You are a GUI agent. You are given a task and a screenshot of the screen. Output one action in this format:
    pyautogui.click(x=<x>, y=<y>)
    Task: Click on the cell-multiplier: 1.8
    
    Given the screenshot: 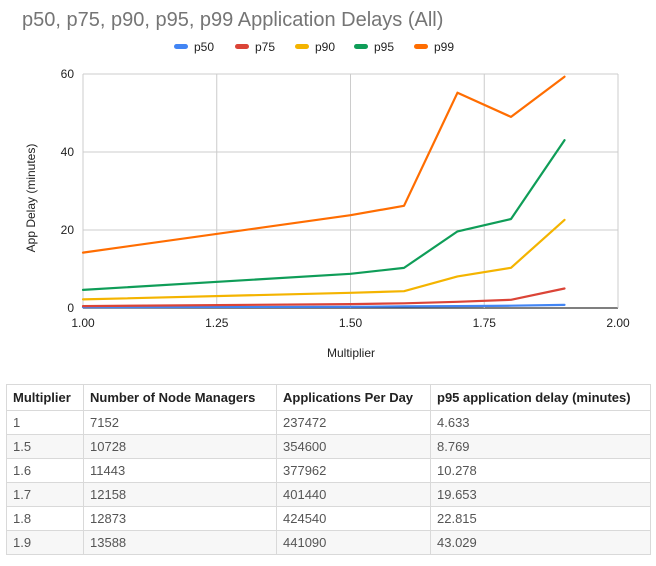 What is the action you would take?
    pyautogui.click(x=45, y=518)
    